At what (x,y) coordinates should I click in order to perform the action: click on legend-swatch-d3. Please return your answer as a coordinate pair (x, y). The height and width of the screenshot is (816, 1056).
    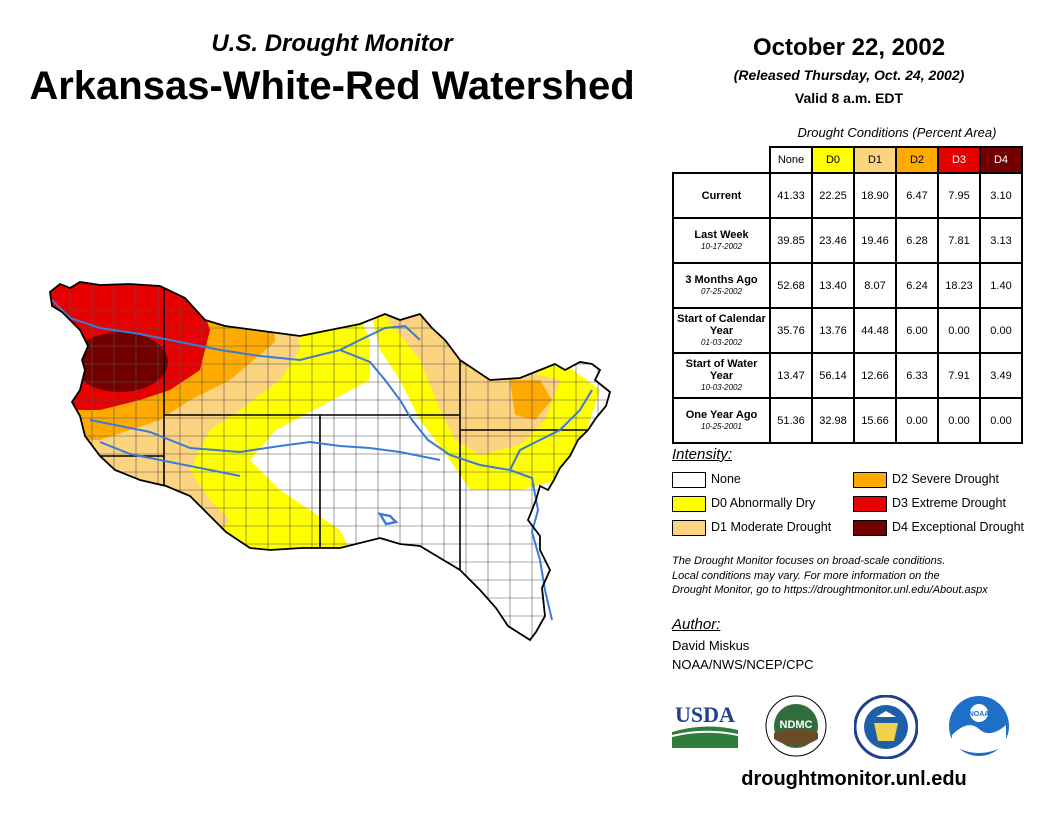
    Looking at the image, I should click on (870, 504).